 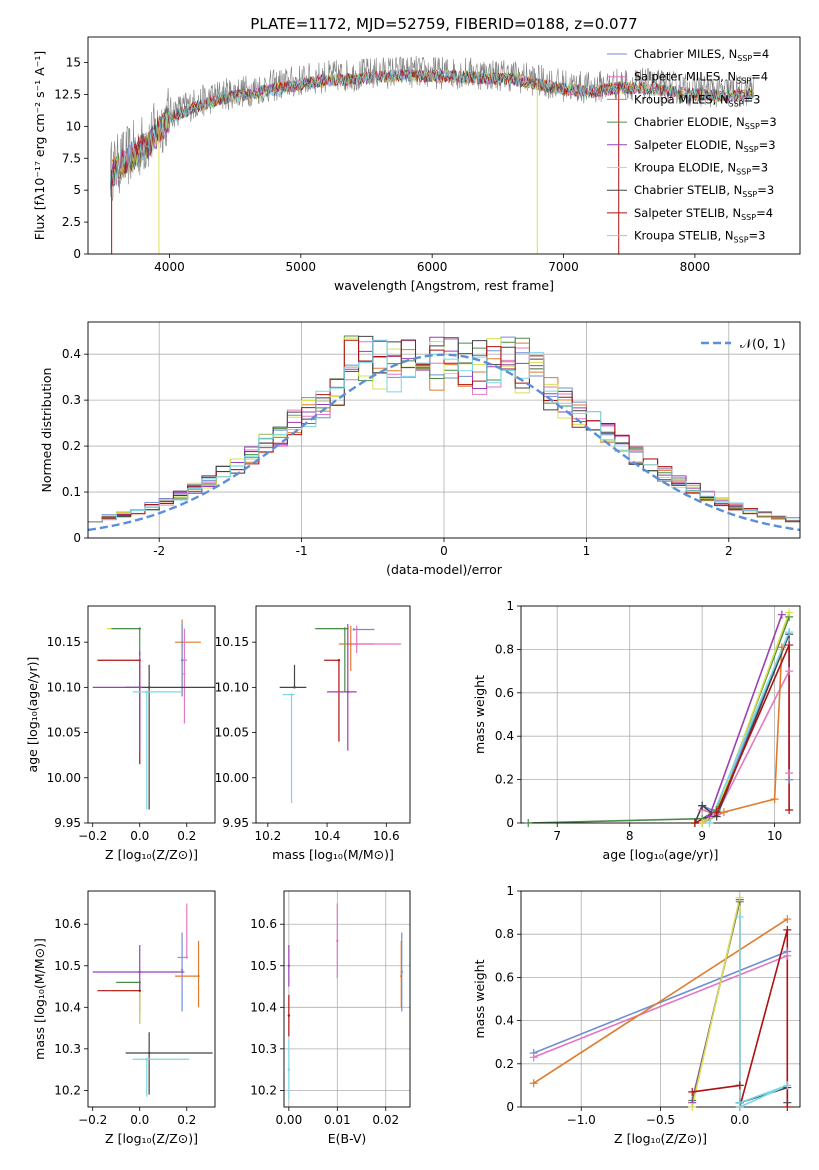 What do you see at coordinates (169, 267) in the screenshot?
I see `x-tick-label: 4000` at bounding box center [169, 267].